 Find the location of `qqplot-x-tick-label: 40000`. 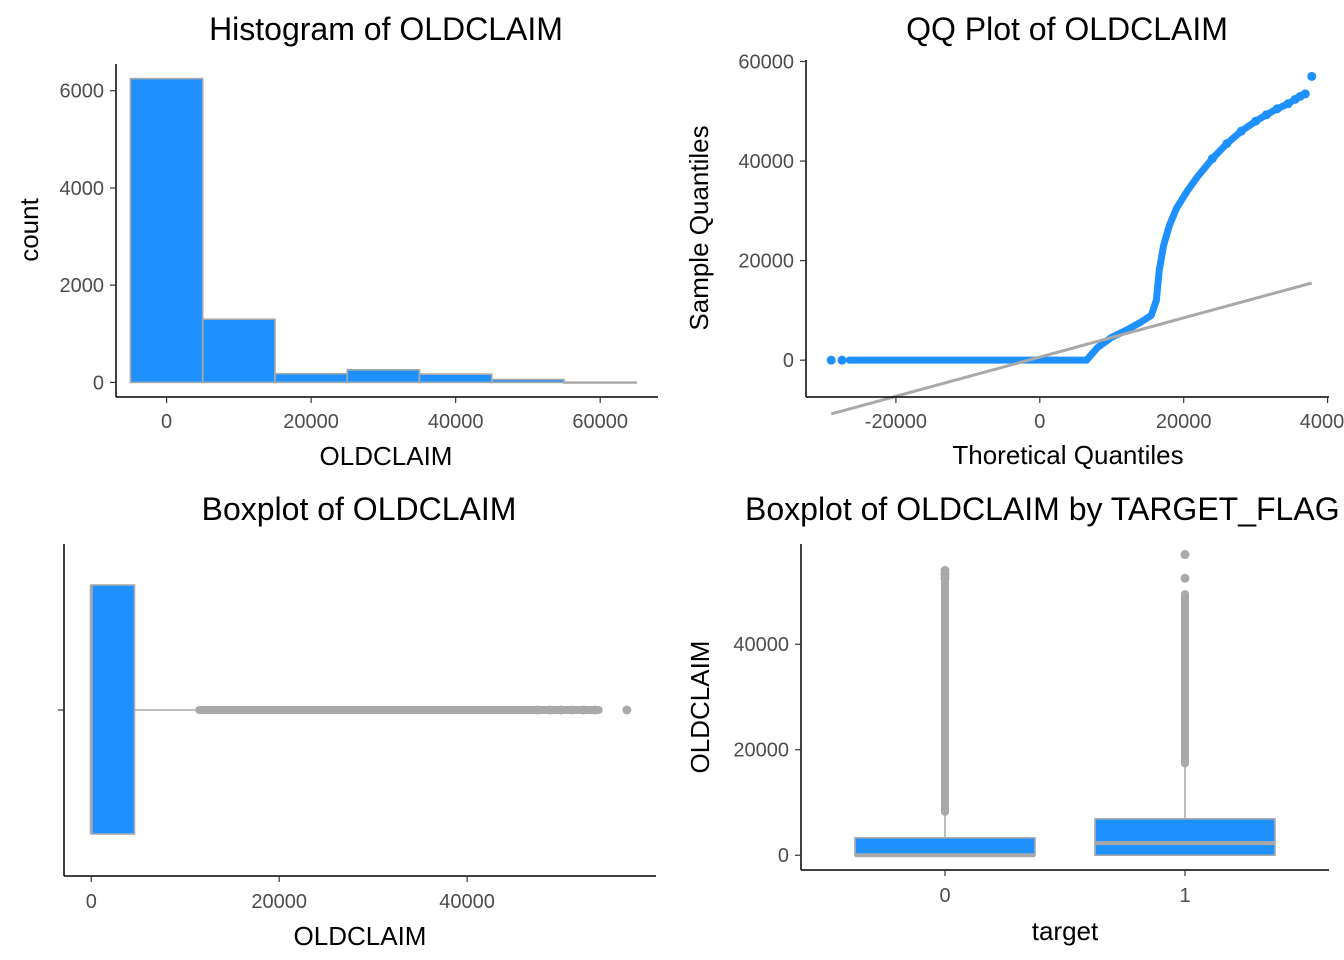

qqplot-x-tick-label: 40000 is located at coordinates (1322, 422).